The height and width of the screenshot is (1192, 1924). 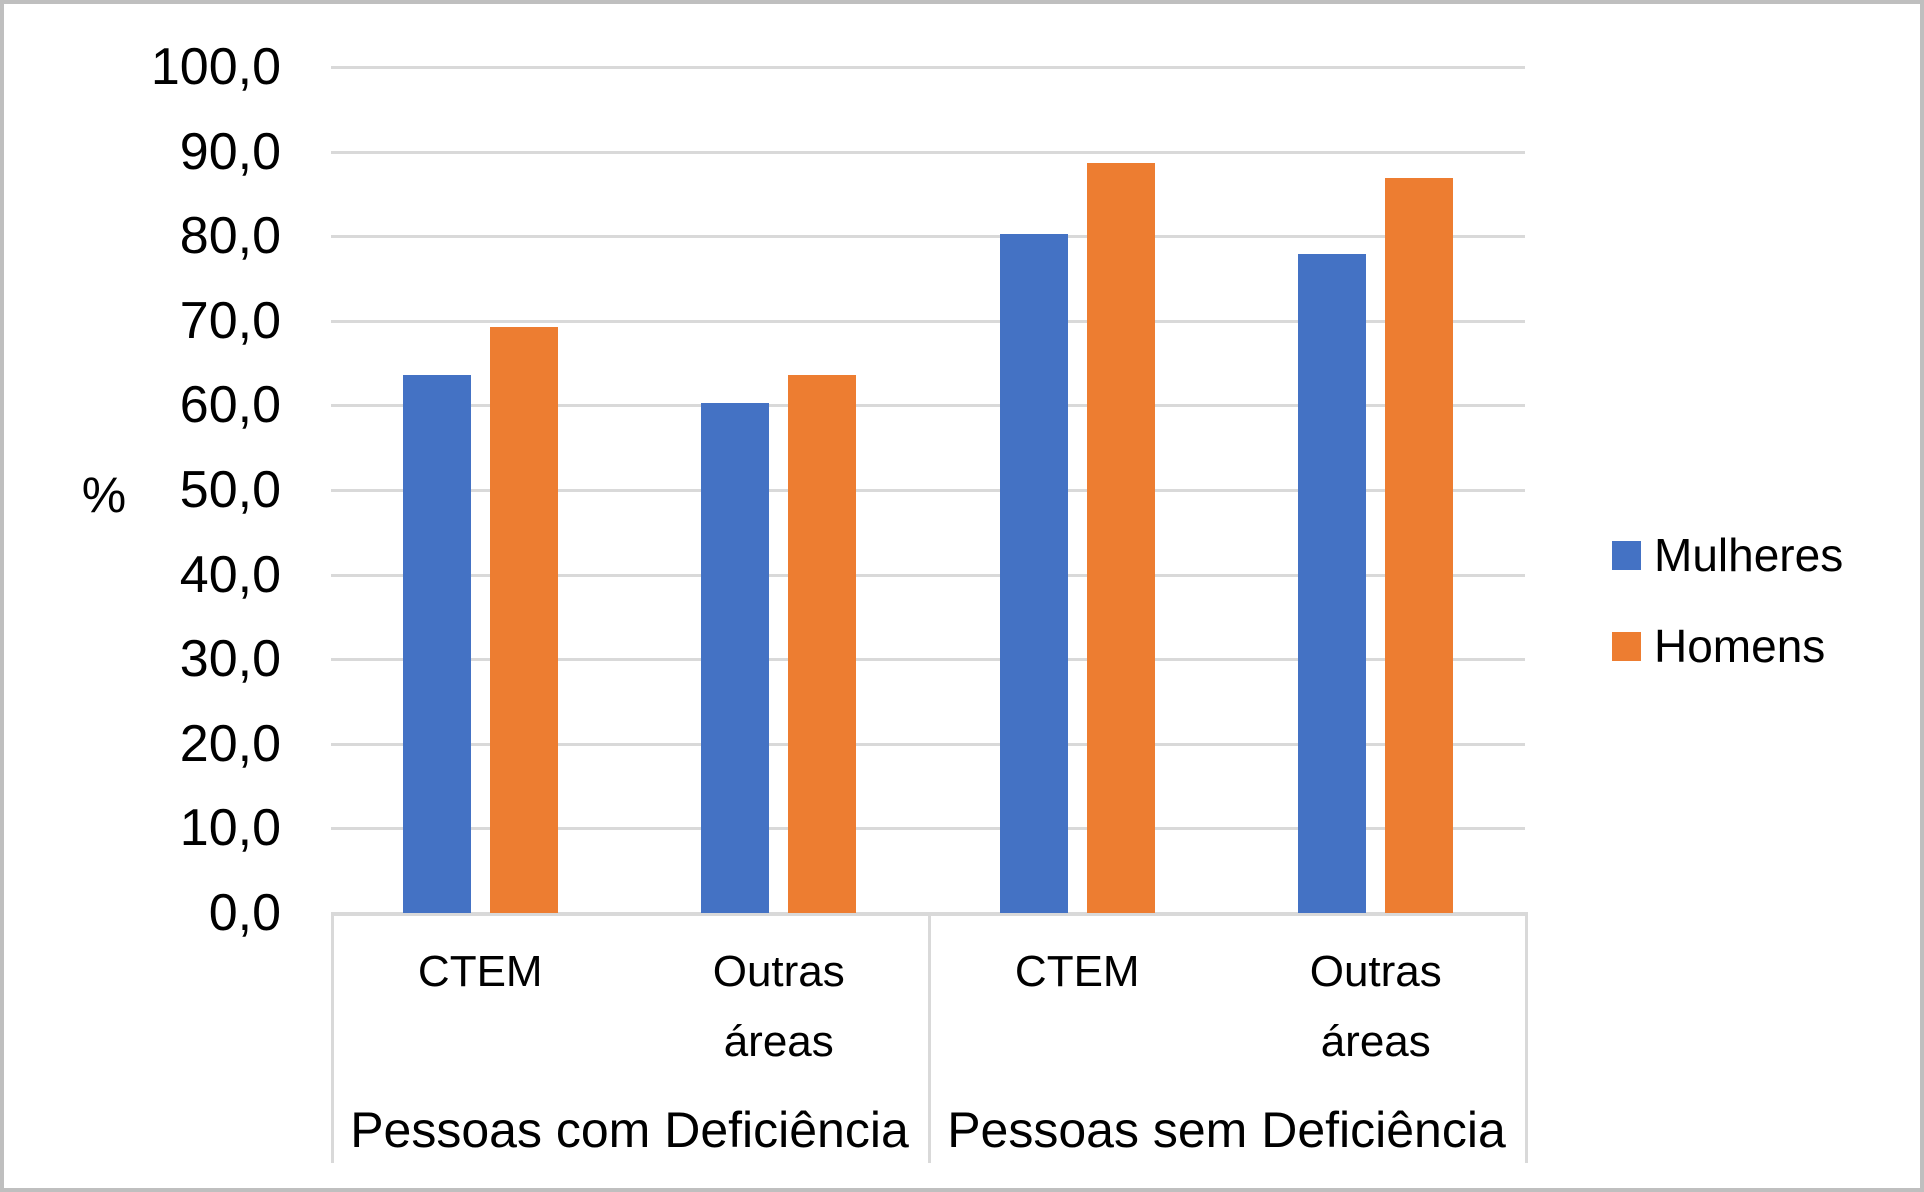 What do you see at coordinates (230, 236) in the screenshot?
I see `y-tick-label-80: 80,0` at bounding box center [230, 236].